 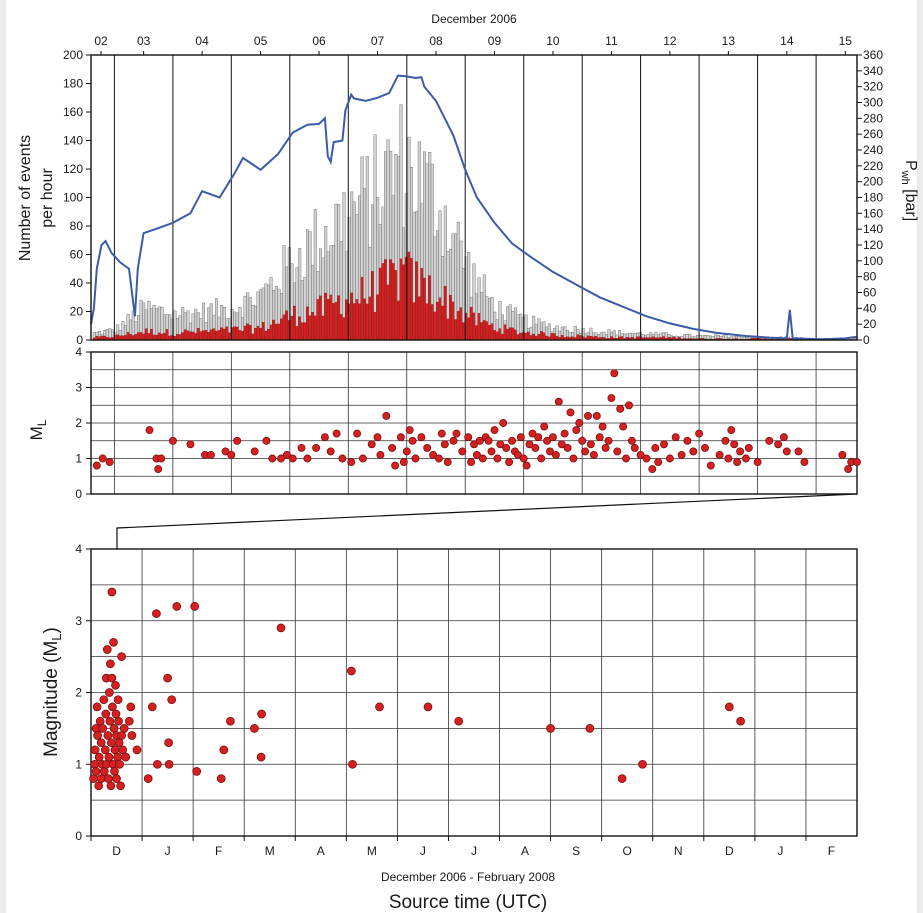 What do you see at coordinates (78, 549) in the screenshot?
I see `bottom-tick-label: 4` at bounding box center [78, 549].